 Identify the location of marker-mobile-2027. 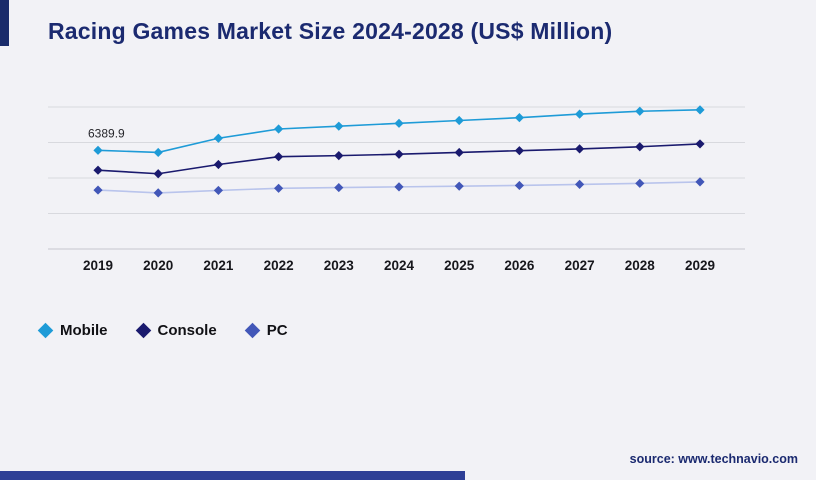
(580, 114).